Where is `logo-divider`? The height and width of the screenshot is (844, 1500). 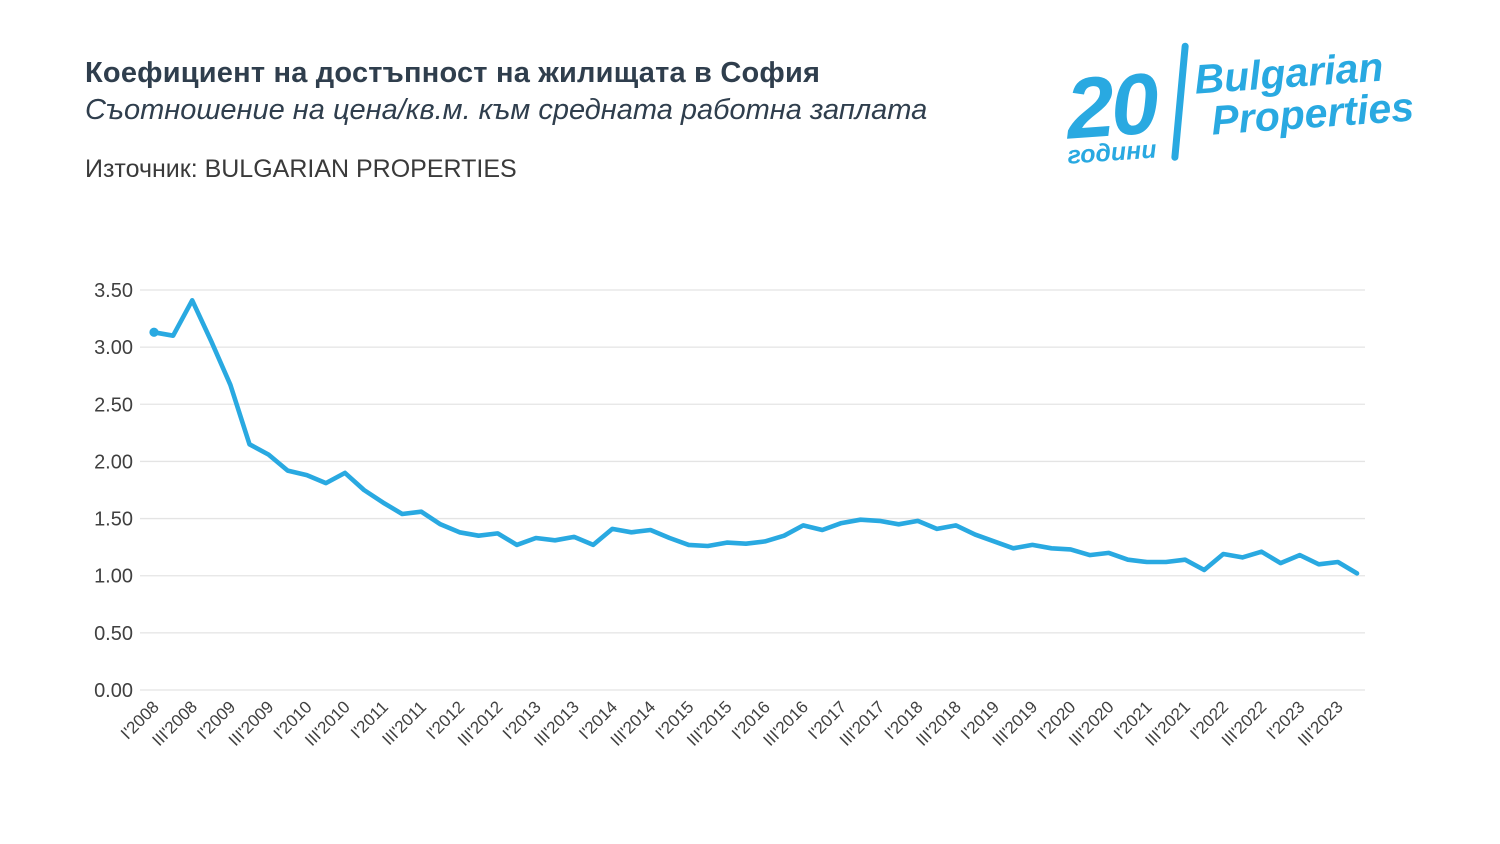 logo-divider is located at coordinates (1180, 101).